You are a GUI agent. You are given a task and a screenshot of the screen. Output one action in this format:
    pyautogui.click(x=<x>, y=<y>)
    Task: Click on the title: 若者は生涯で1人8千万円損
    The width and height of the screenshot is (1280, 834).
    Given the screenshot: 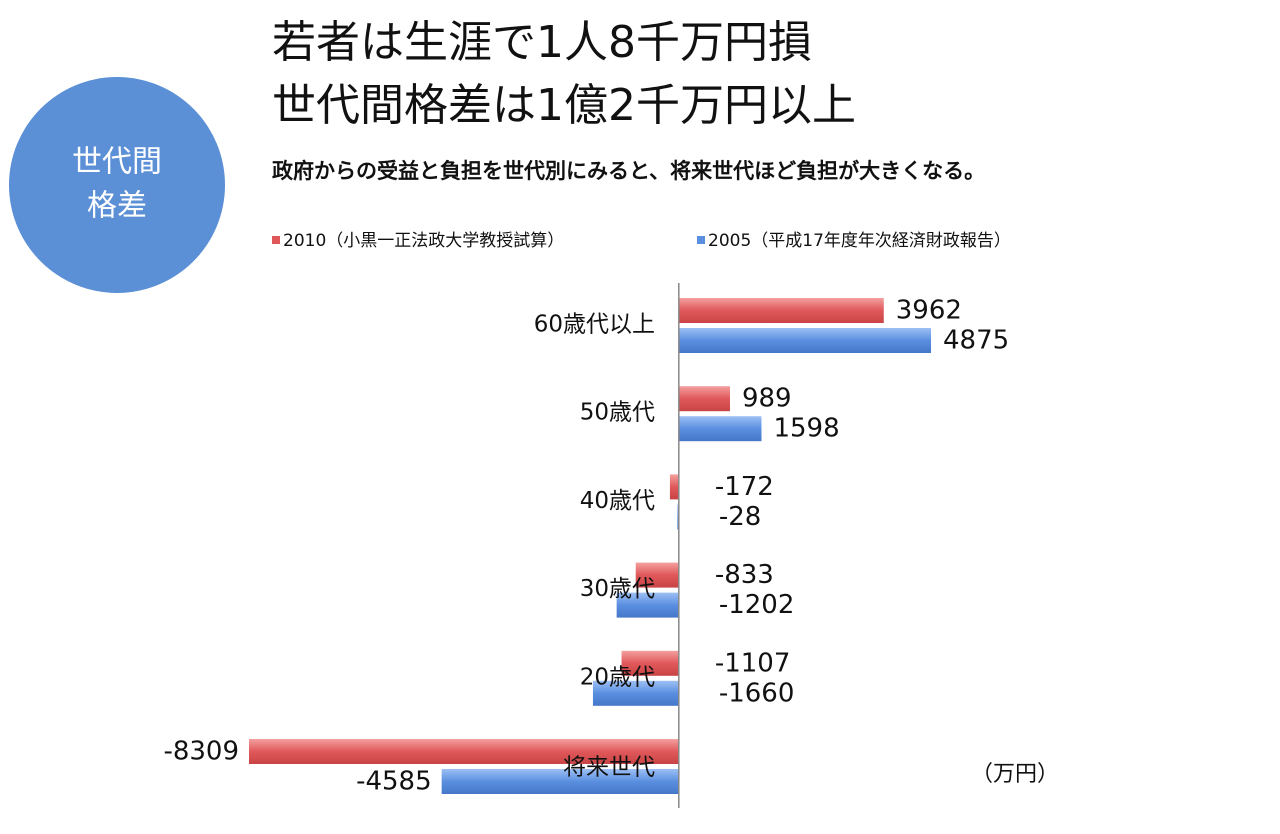 What is the action you would take?
    pyautogui.click(x=542, y=42)
    